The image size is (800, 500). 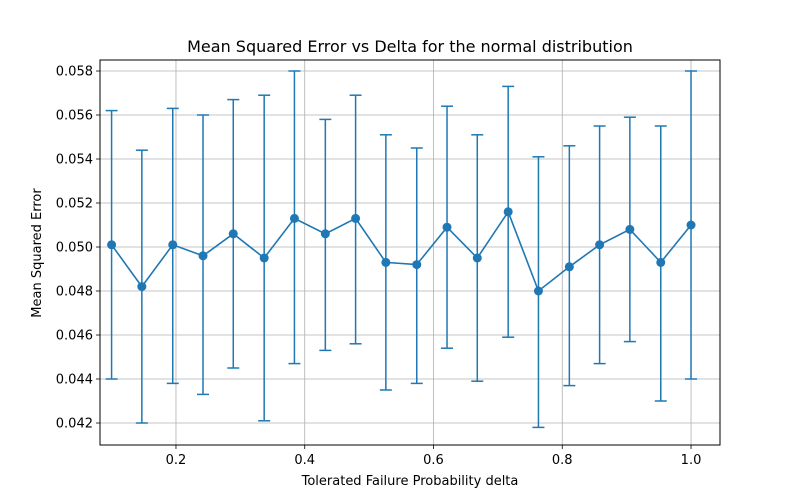 What do you see at coordinates (74, 204) in the screenshot?
I see `y-tick-label: 0.052` at bounding box center [74, 204].